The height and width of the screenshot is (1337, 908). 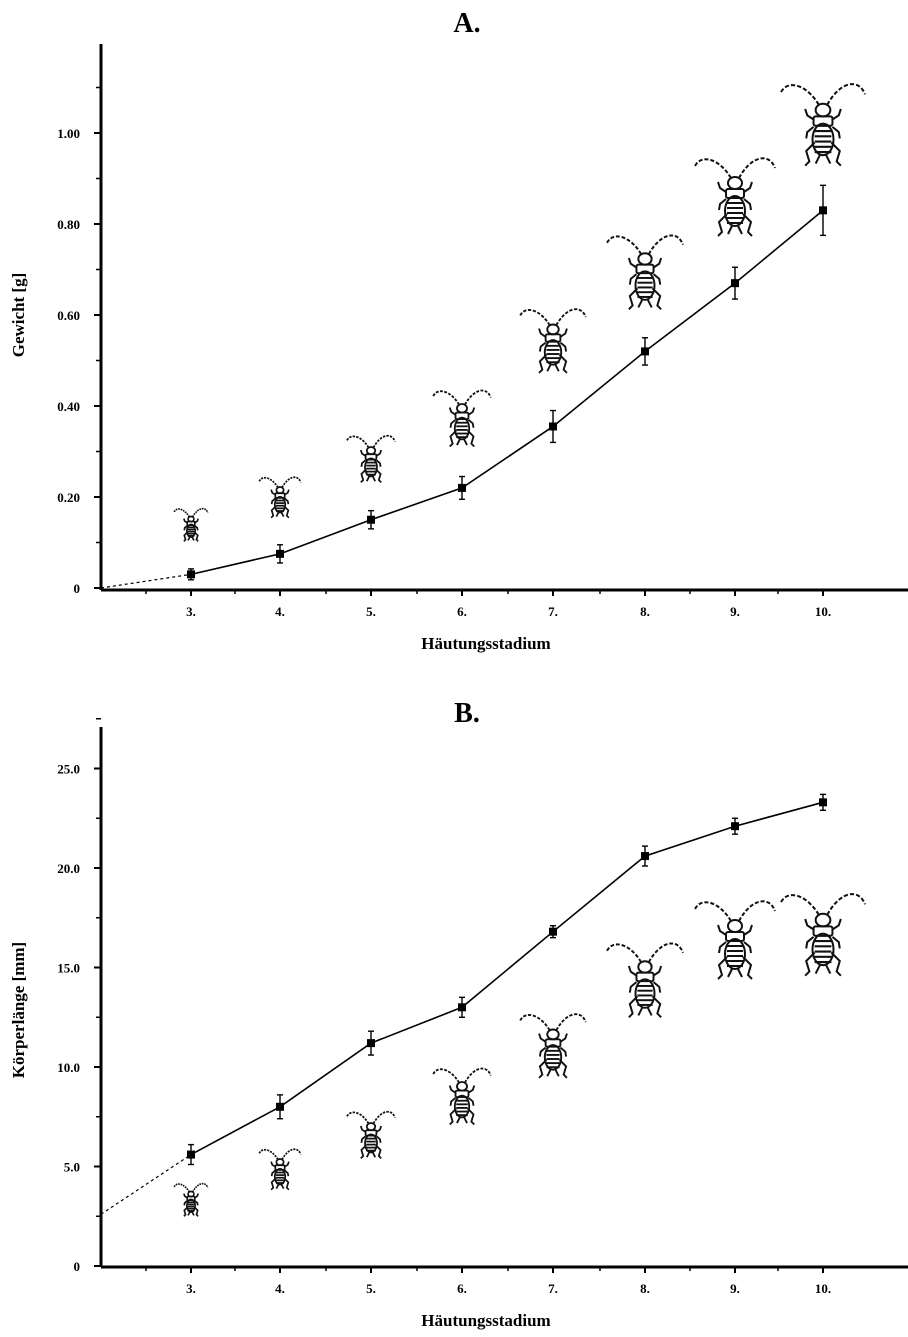 What do you see at coordinates (18, 315) in the screenshot?
I see `panel-a-y-axis-title: Gewicht [g]` at bounding box center [18, 315].